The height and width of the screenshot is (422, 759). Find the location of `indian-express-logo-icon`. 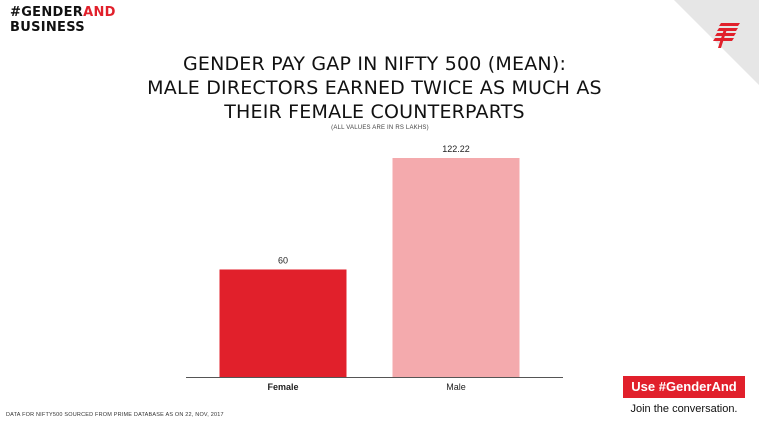

indian-express-logo-icon is located at coordinates (716, 42).